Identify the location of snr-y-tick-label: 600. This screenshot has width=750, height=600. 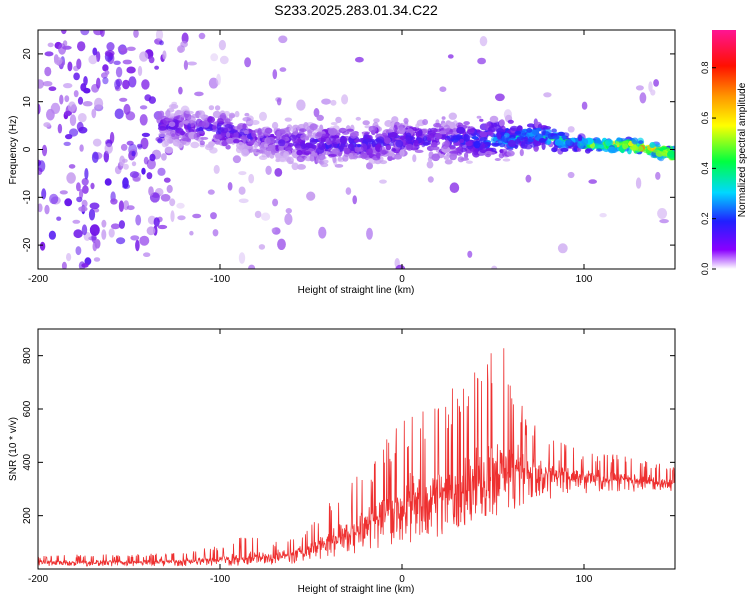
(27, 408).